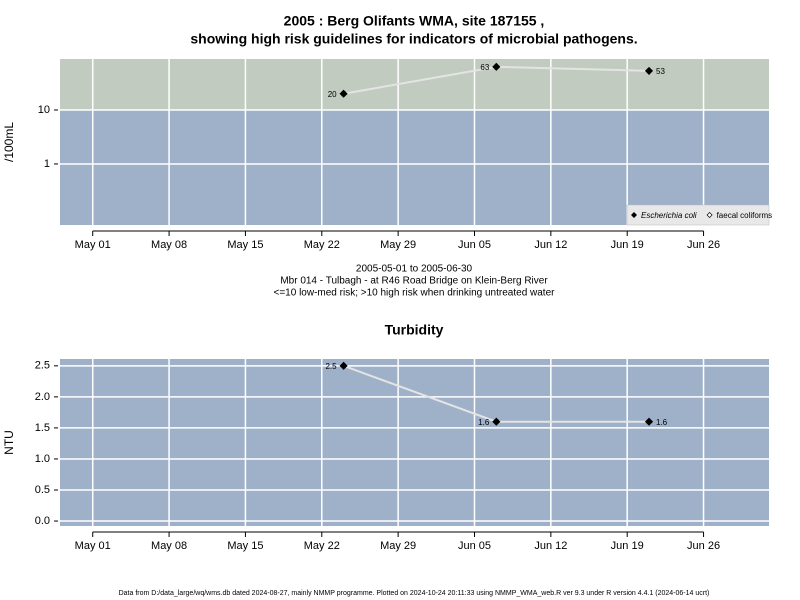 The width and height of the screenshot is (800, 600). I want to click on y-axis-label: /100mL, so click(9, 142).